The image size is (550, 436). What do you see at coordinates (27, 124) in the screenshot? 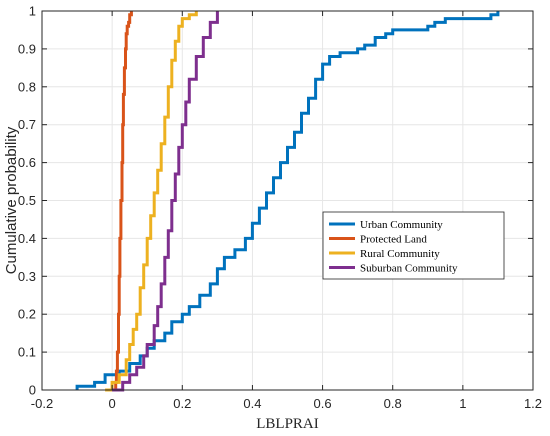
I see `y-tick-label: 0.7` at bounding box center [27, 124].